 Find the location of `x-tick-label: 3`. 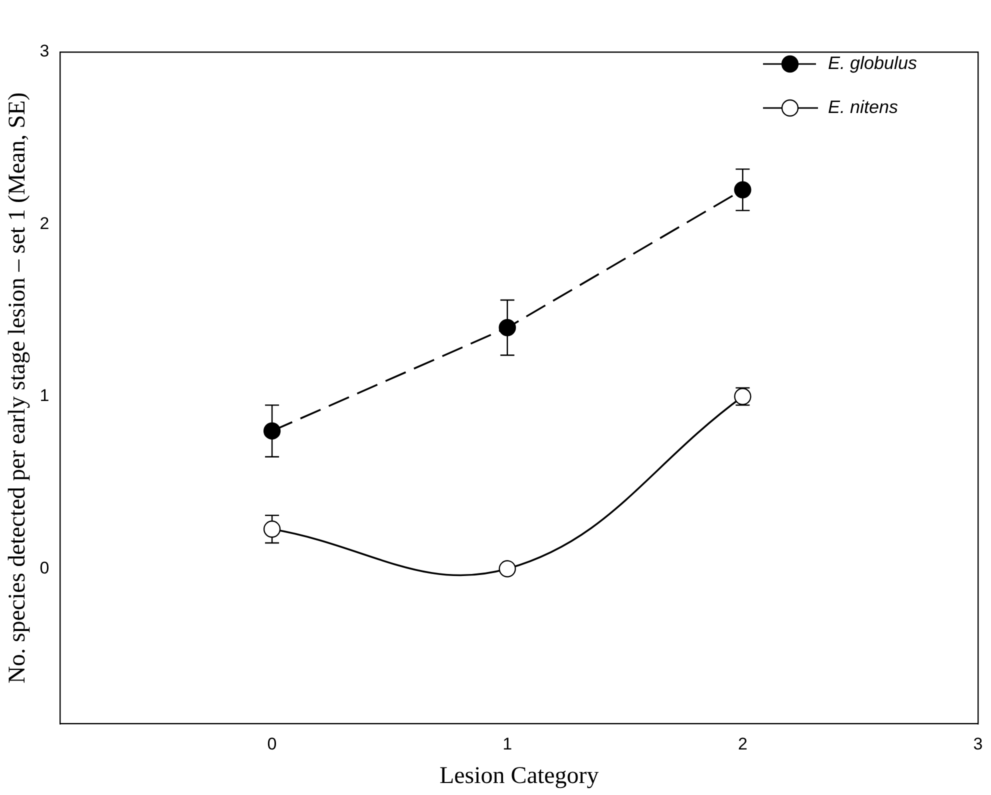

x-tick-label: 3 is located at coordinates (978, 744).